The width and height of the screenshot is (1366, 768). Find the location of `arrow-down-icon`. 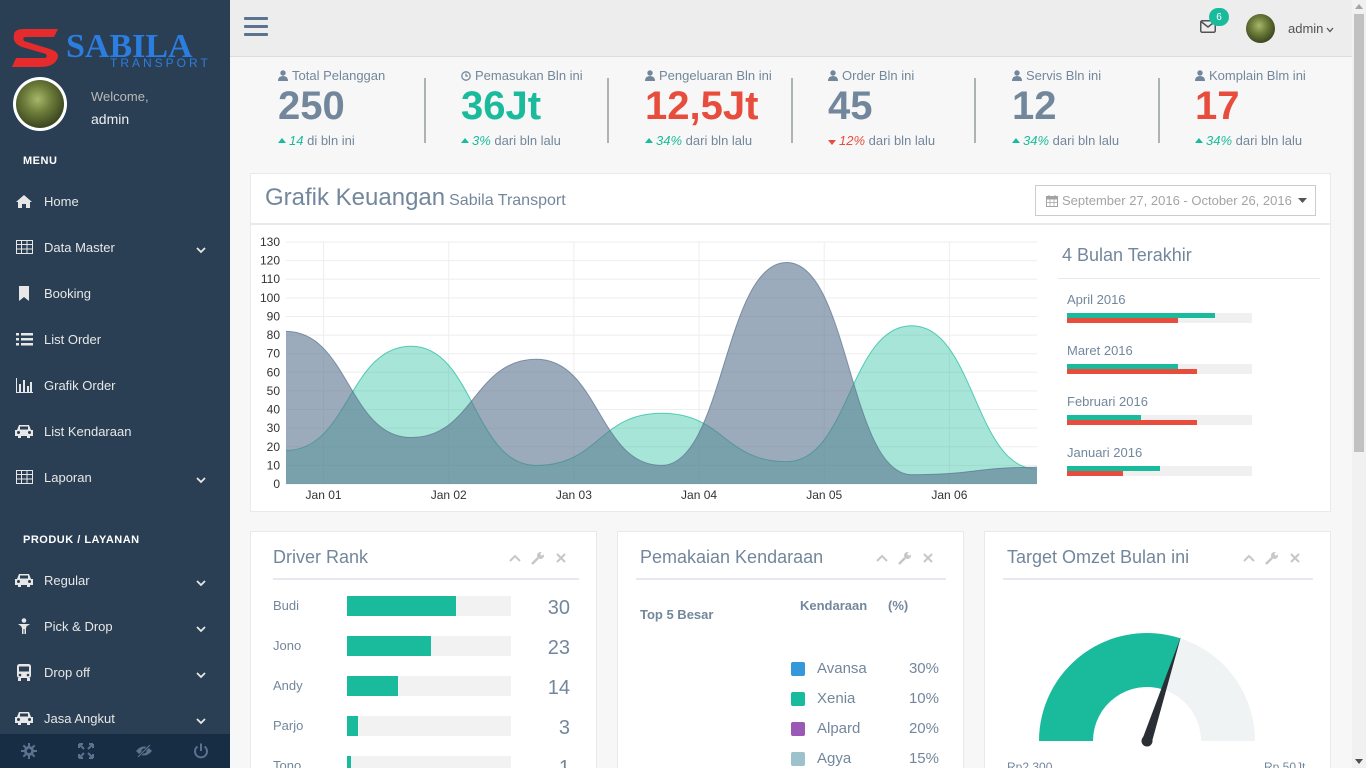

arrow-down-icon is located at coordinates (832, 142).